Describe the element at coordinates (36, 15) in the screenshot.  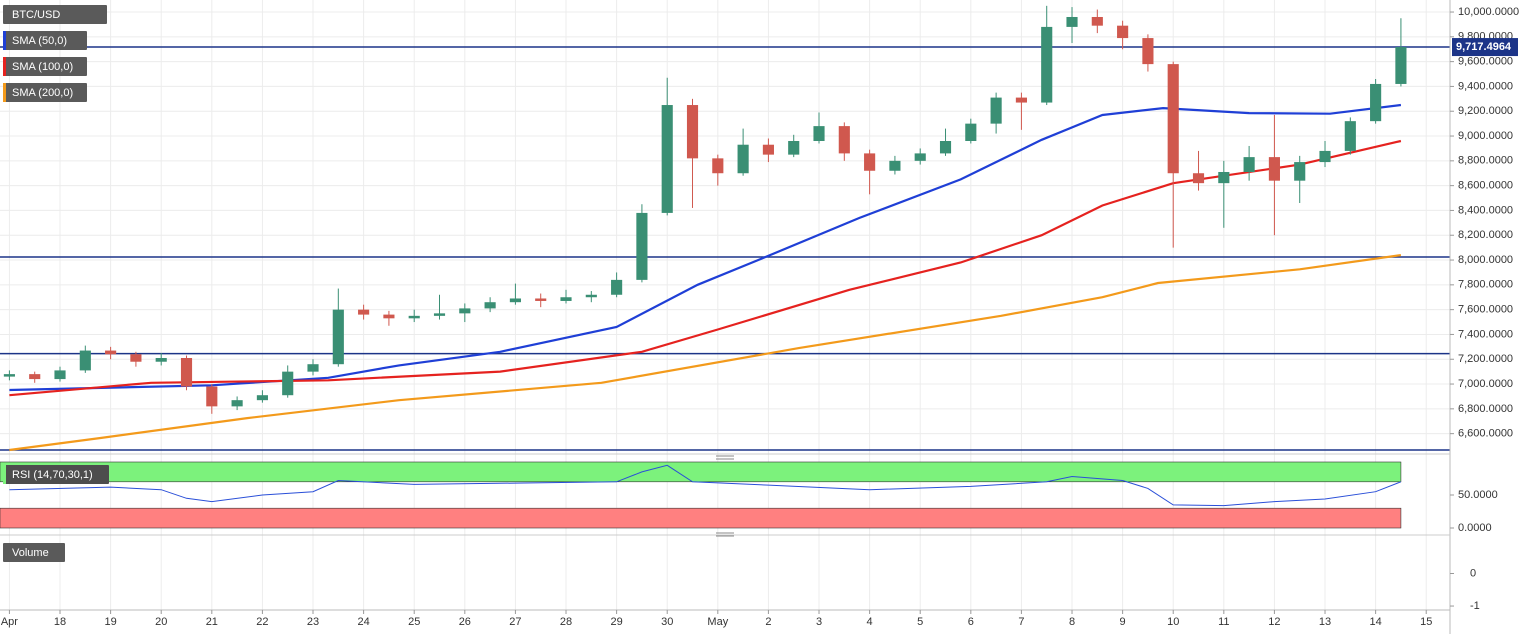
I see `legend-label: BTC/USD` at that location.